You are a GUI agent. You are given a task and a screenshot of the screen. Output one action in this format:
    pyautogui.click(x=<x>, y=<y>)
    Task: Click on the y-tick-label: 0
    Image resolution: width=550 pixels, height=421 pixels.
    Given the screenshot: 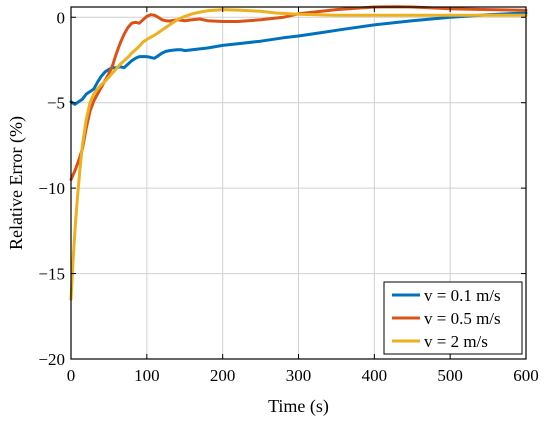 What is the action you would take?
    pyautogui.click(x=61, y=17)
    